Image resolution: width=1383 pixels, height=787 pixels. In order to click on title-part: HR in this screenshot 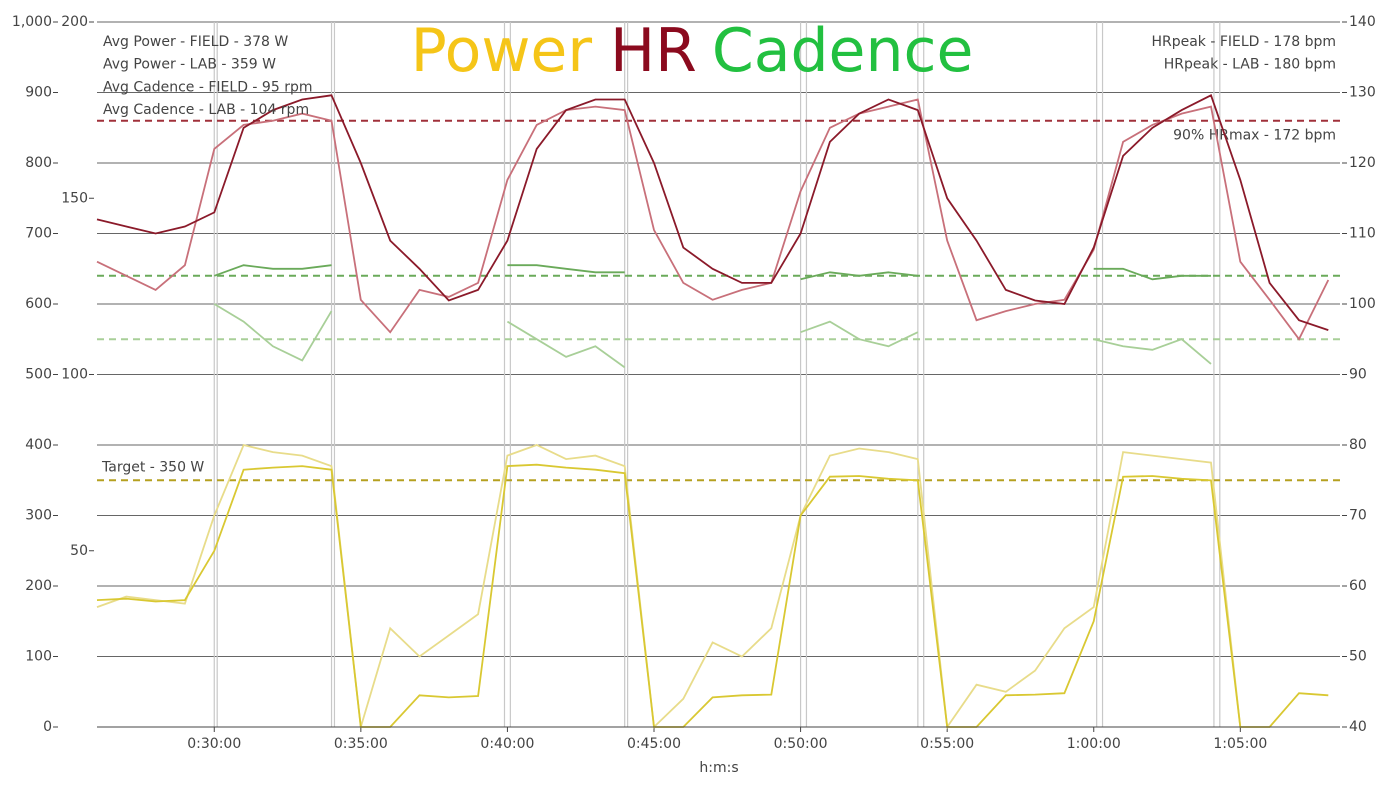, I will do `click(652, 51)`.